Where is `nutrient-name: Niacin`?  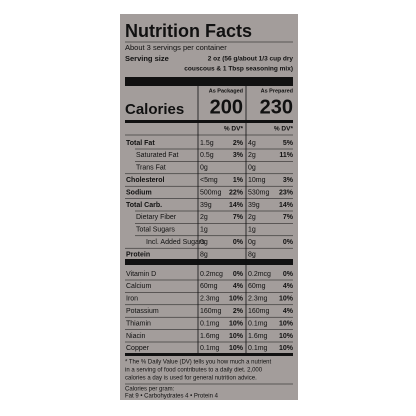 nutrient-name: Niacin is located at coordinates (136, 336).